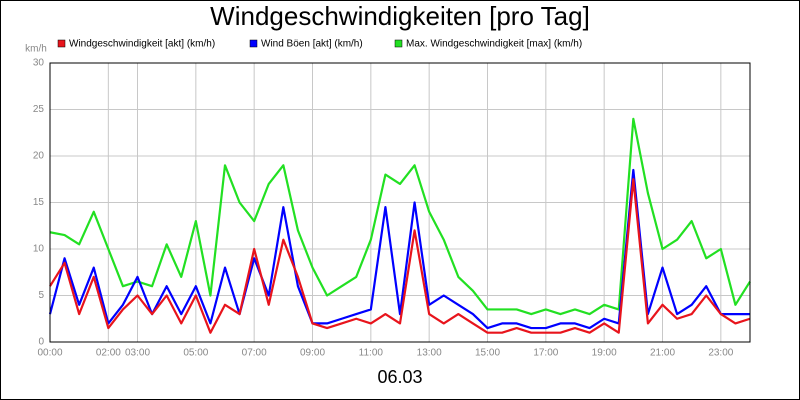 The width and height of the screenshot is (800, 400). What do you see at coordinates (545, 353) in the screenshot?
I see `x-tick-label: 17:00` at bounding box center [545, 353].